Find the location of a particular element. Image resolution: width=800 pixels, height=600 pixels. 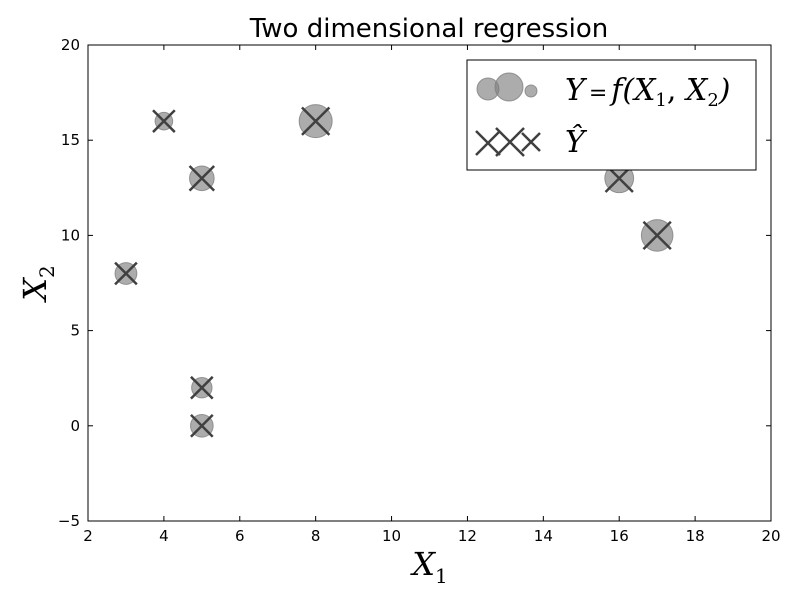

x-tick-label: 6 is located at coordinates (240, 536).